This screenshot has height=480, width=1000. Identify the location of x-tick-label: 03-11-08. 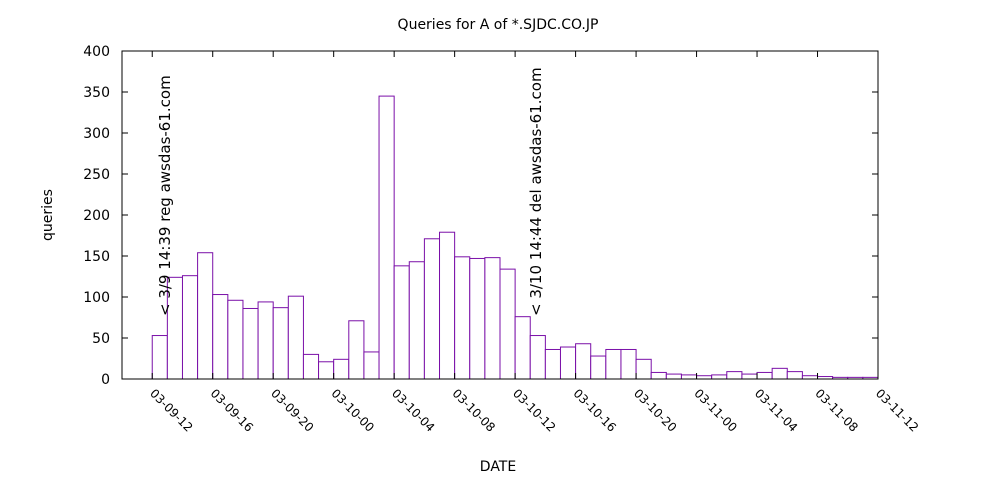
(836, 410).